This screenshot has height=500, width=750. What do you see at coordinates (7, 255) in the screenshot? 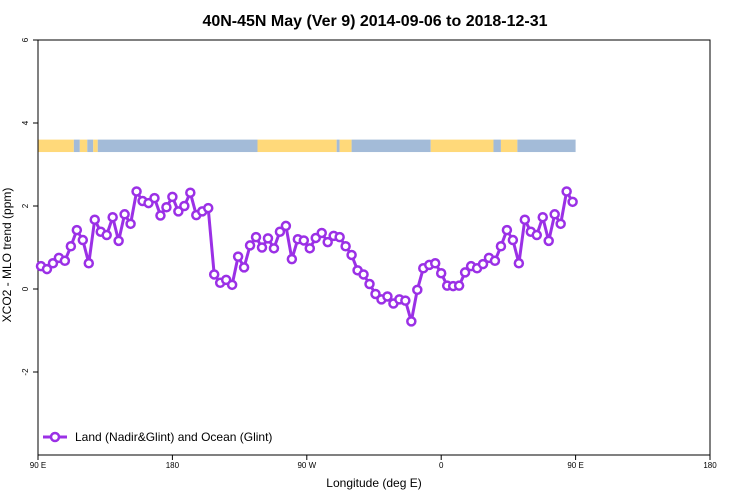
I see `y-axis-label: XCO2 - MLO trend (ppm)` at bounding box center [7, 255].